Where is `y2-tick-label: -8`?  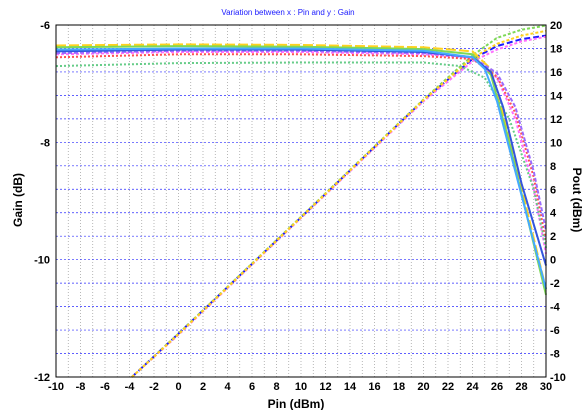 y2-tick-label: -8 is located at coordinates (555, 355).